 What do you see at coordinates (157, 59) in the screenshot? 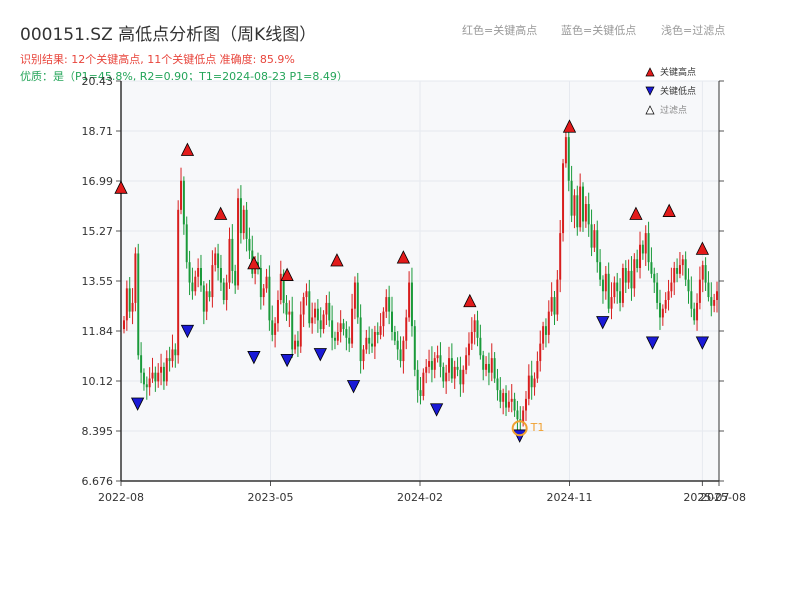
I see `result-summary: 识别结果: 12个关键高点, 11个关键低点 准确度: 85.9%` at bounding box center [157, 59].